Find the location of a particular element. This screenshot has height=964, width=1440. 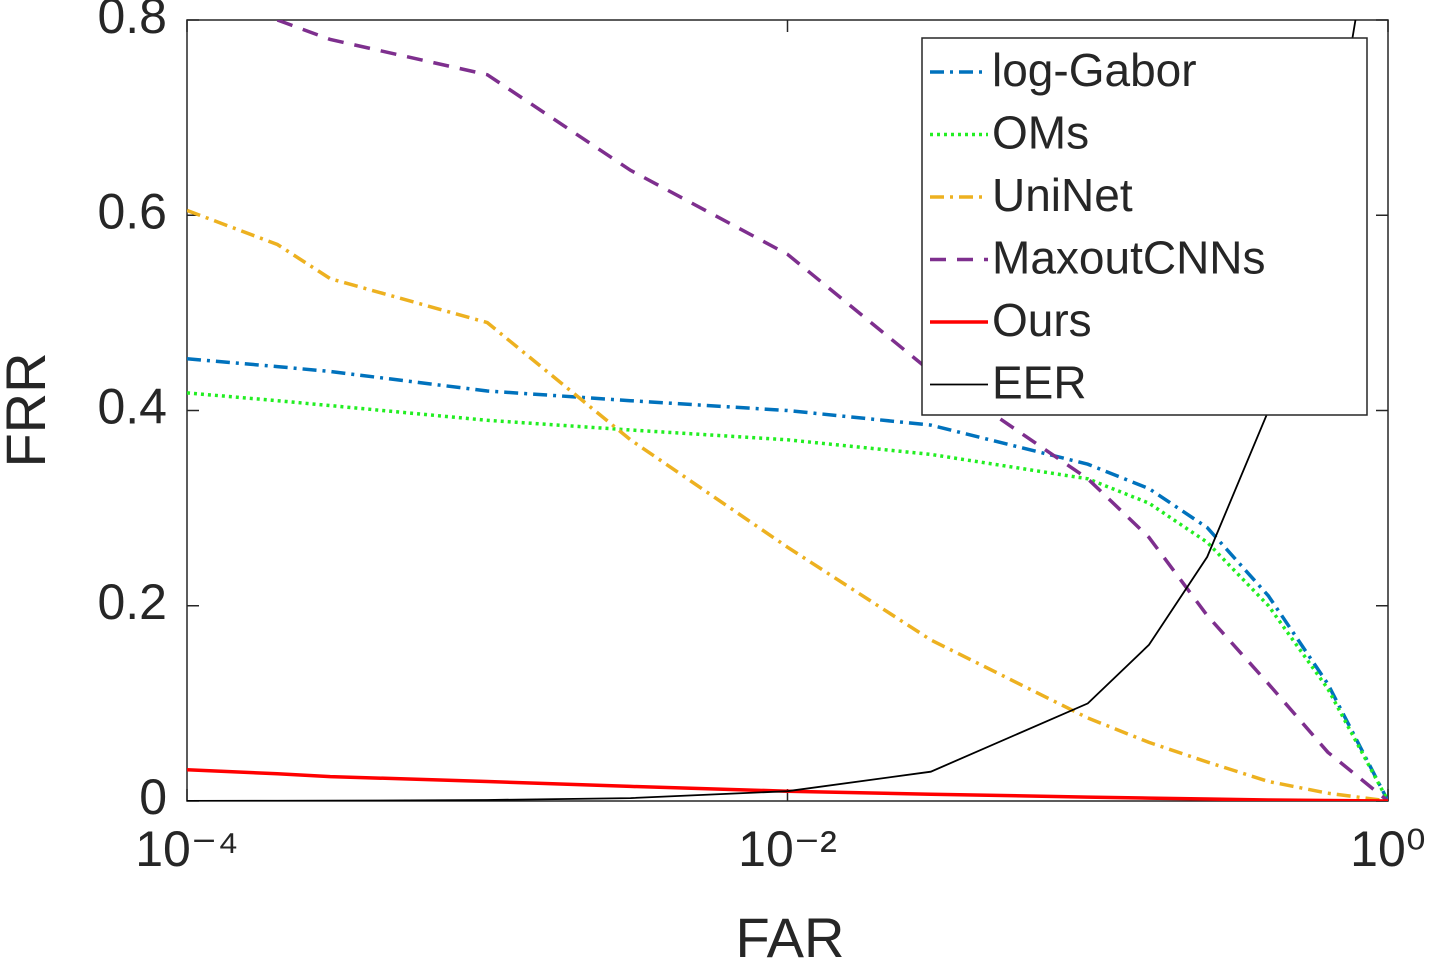

x-axis-label: FAR is located at coordinates (790, 935).